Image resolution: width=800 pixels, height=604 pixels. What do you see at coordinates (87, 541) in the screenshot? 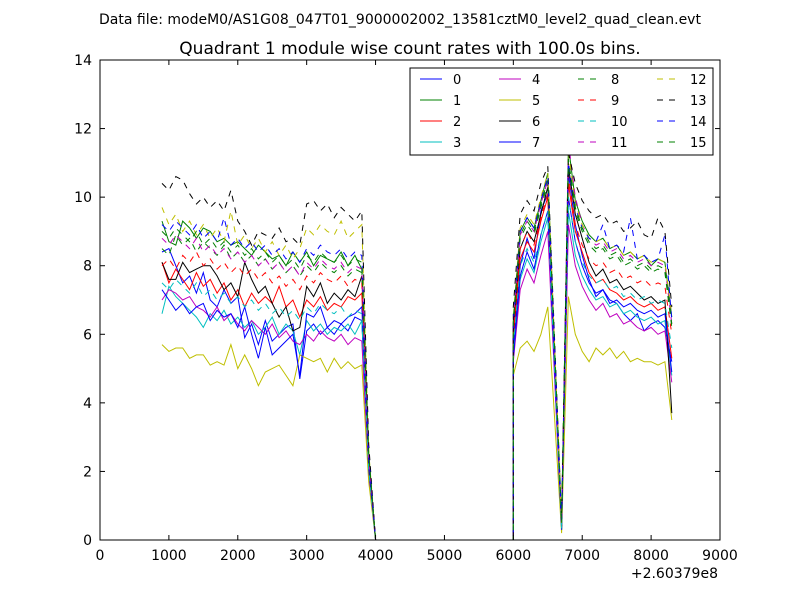
I see `y-tick-label-0: 0` at bounding box center [87, 541].